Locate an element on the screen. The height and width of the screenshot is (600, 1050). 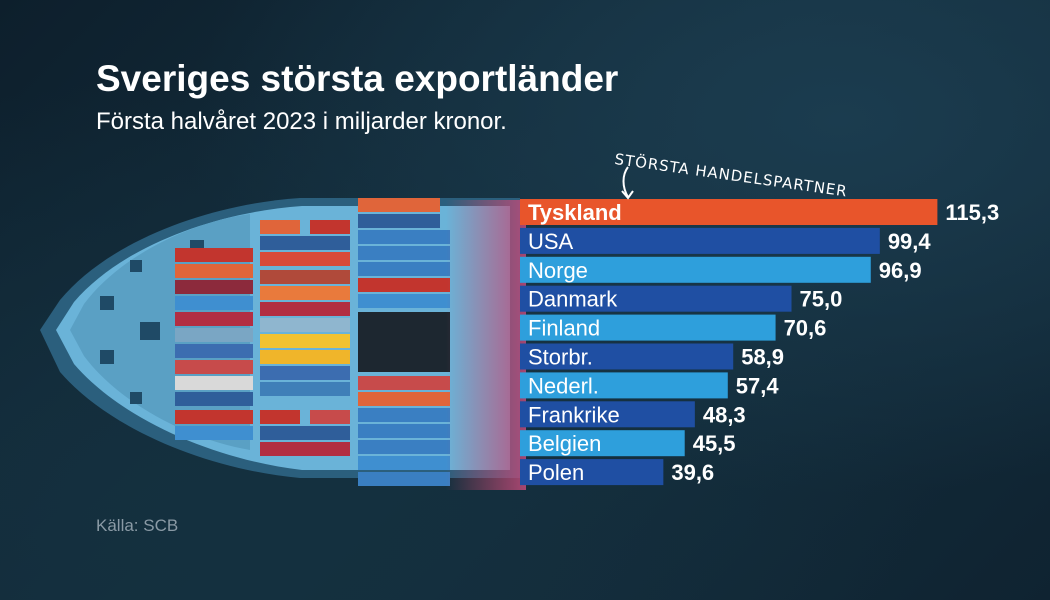
bar-usa is located at coordinates (700, 240).